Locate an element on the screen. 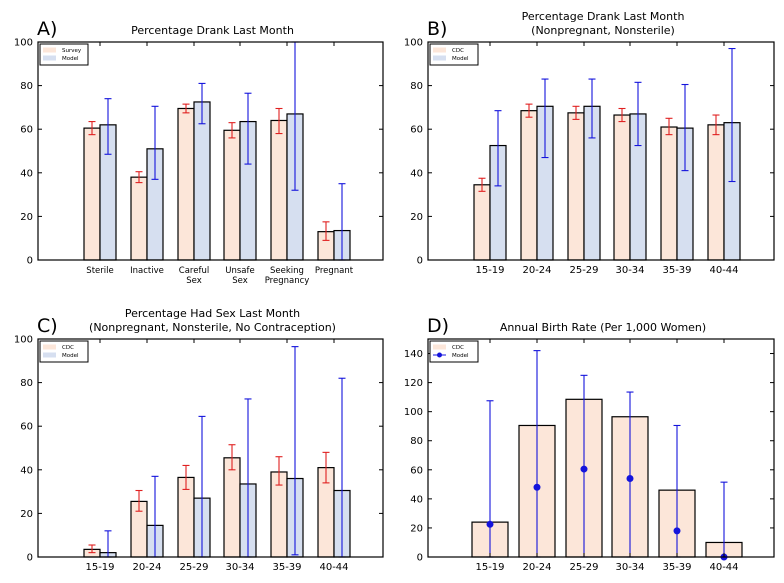 This screenshot has height=583, width=784. legend: Survey Model is located at coordinates (64, 54).